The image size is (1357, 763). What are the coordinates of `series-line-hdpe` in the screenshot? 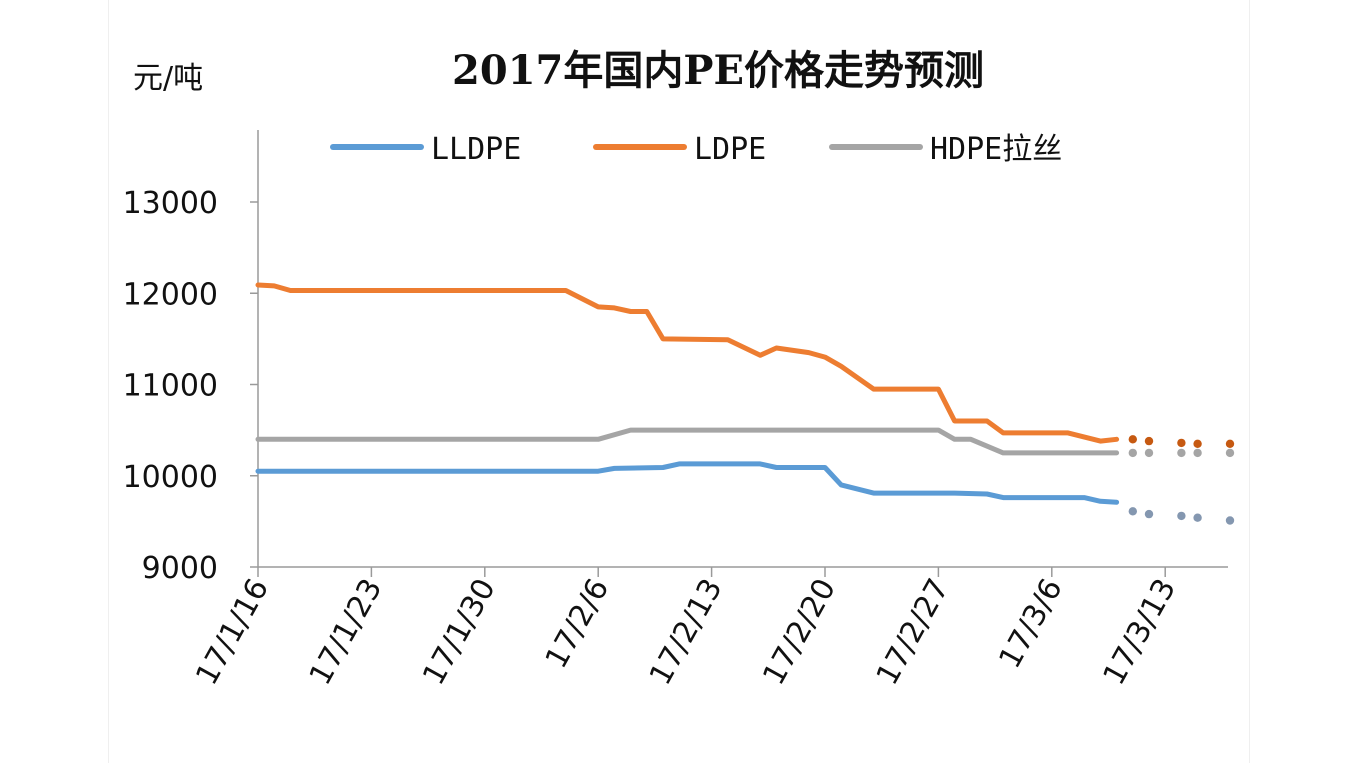 It's located at (687, 441).